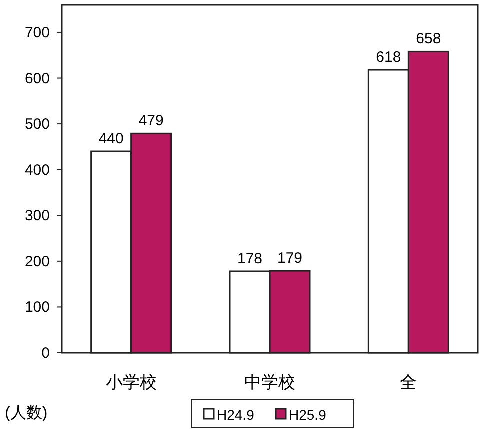 The width and height of the screenshot is (483, 429). I want to click on data-label: 658, so click(429, 39).